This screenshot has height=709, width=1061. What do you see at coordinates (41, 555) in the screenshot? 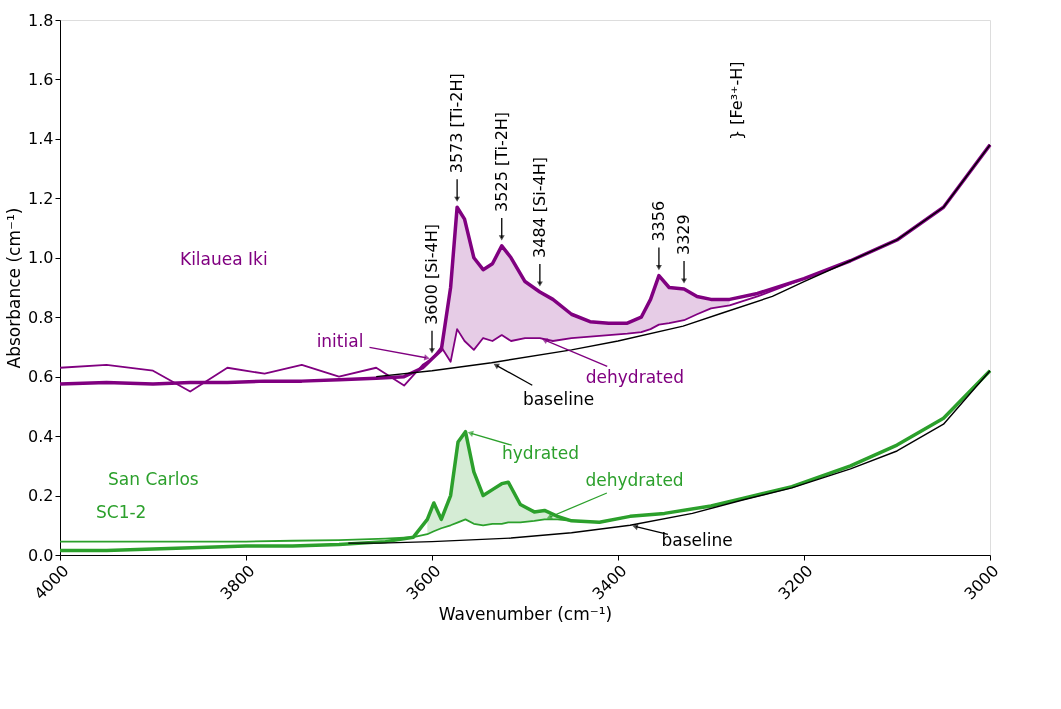
I see `y-tick-label: 0.0` at bounding box center [41, 555].